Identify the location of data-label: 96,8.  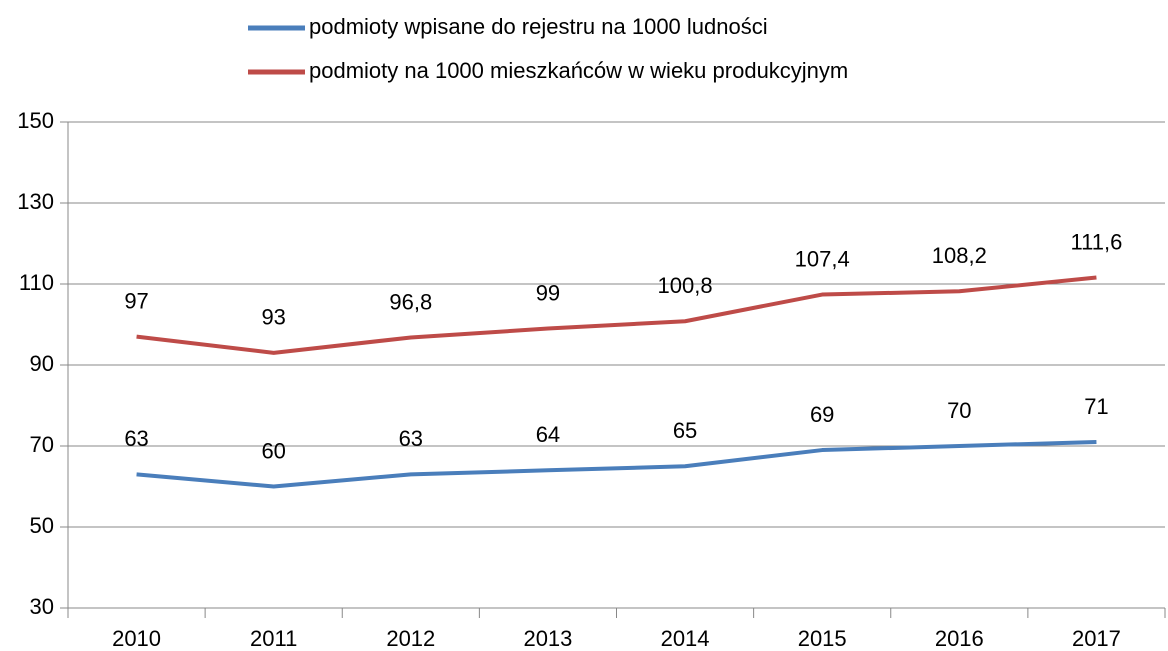
(410, 301).